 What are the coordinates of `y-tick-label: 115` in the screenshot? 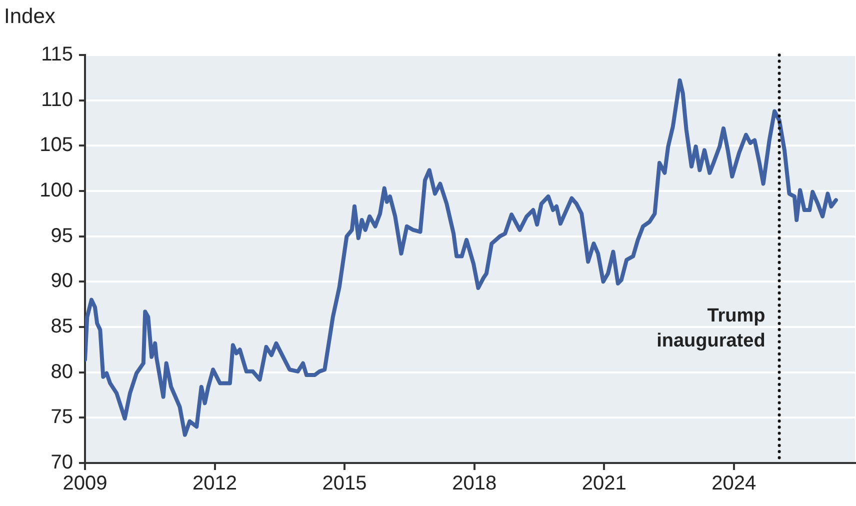 It's located at (57, 55).